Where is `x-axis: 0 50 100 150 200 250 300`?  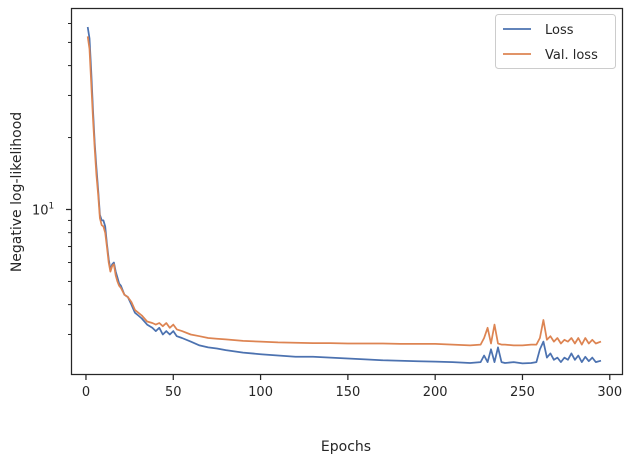
x-axis: 0 50 100 150 200 250 300 is located at coordinates (352, 387).